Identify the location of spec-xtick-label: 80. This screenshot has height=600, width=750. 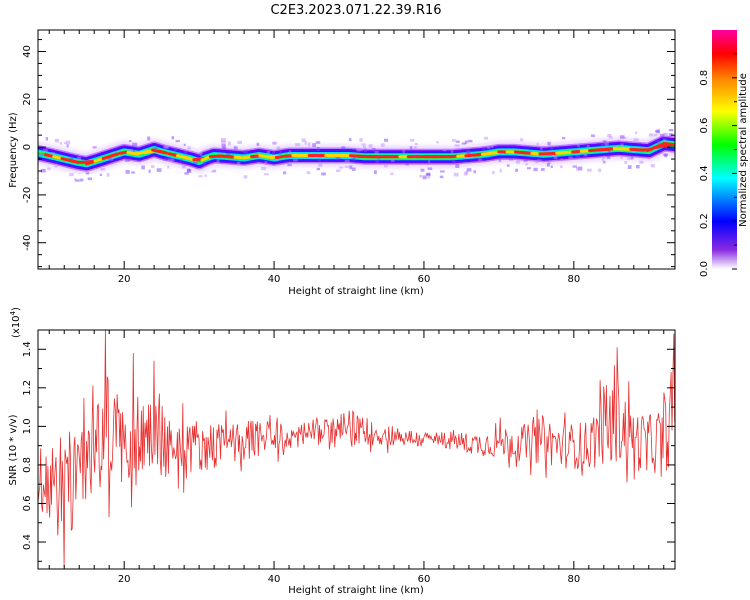
(573, 279).